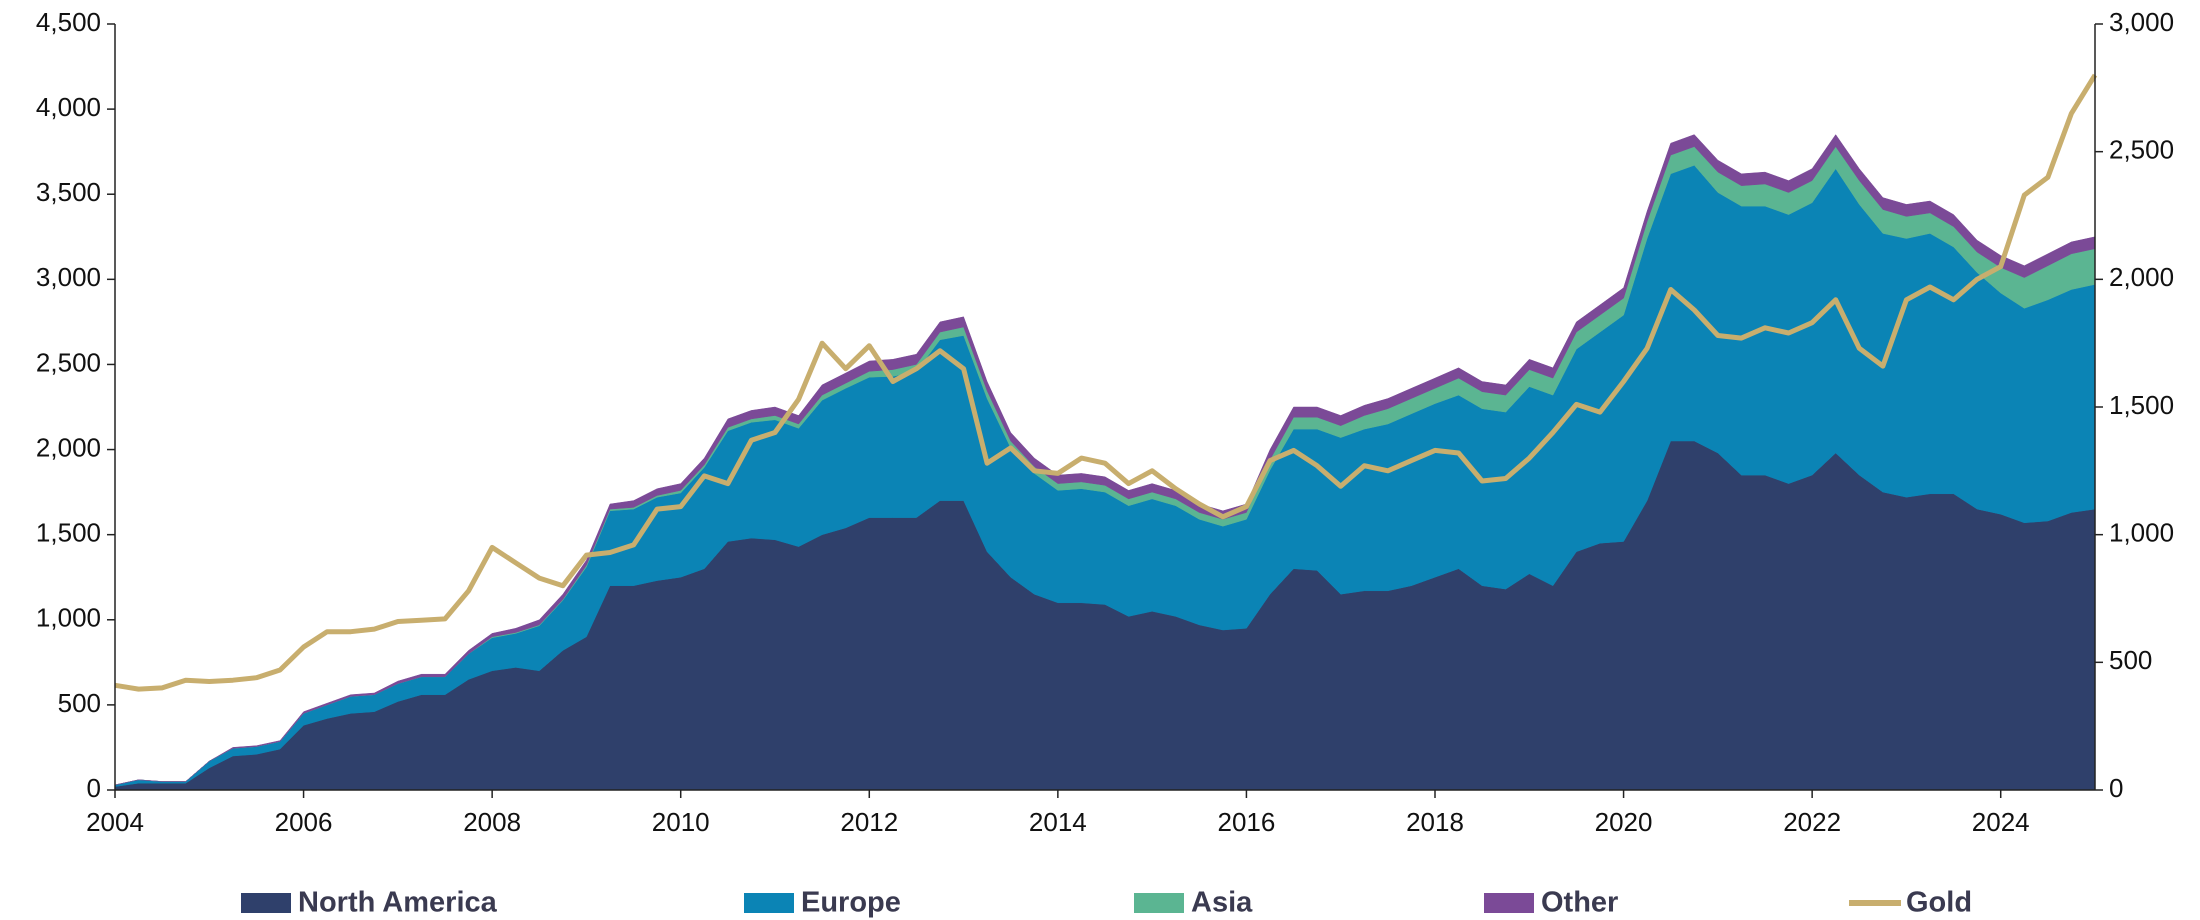 The width and height of the screenshot is (2200, 920). I want to click on y-tick-label: 1,000, so click(68, 618).